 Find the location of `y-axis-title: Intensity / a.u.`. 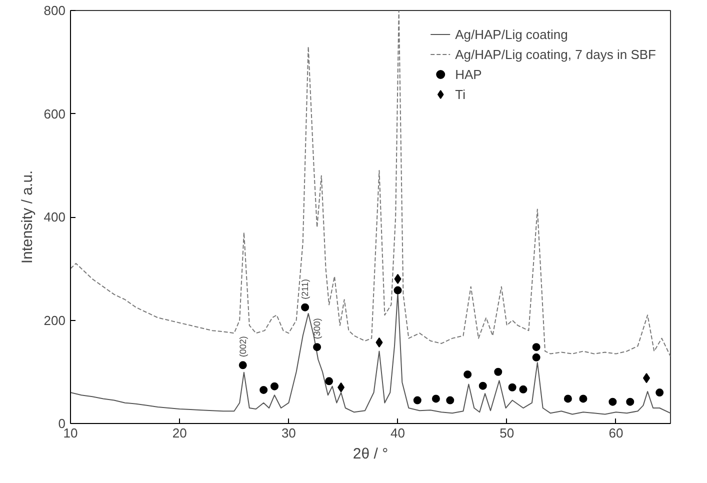

y-axis-title: Intensity / a.u. is located at coordinates (27, 217).